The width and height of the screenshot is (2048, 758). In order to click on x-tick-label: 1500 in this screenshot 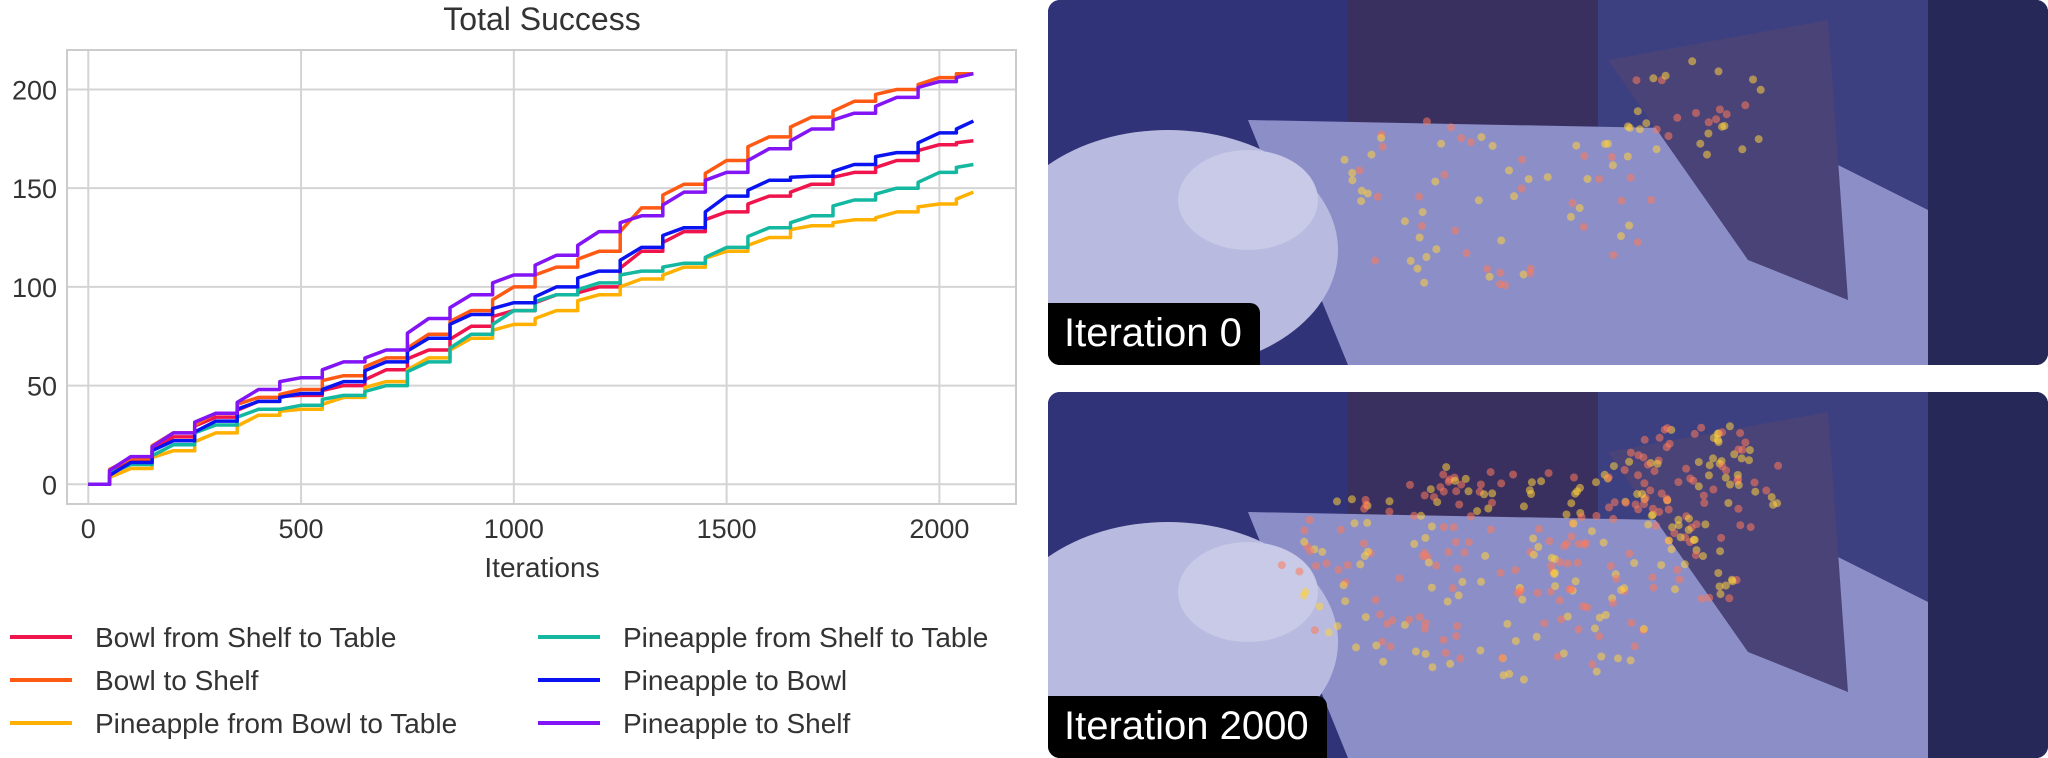, I will do `click(727, 529)`.